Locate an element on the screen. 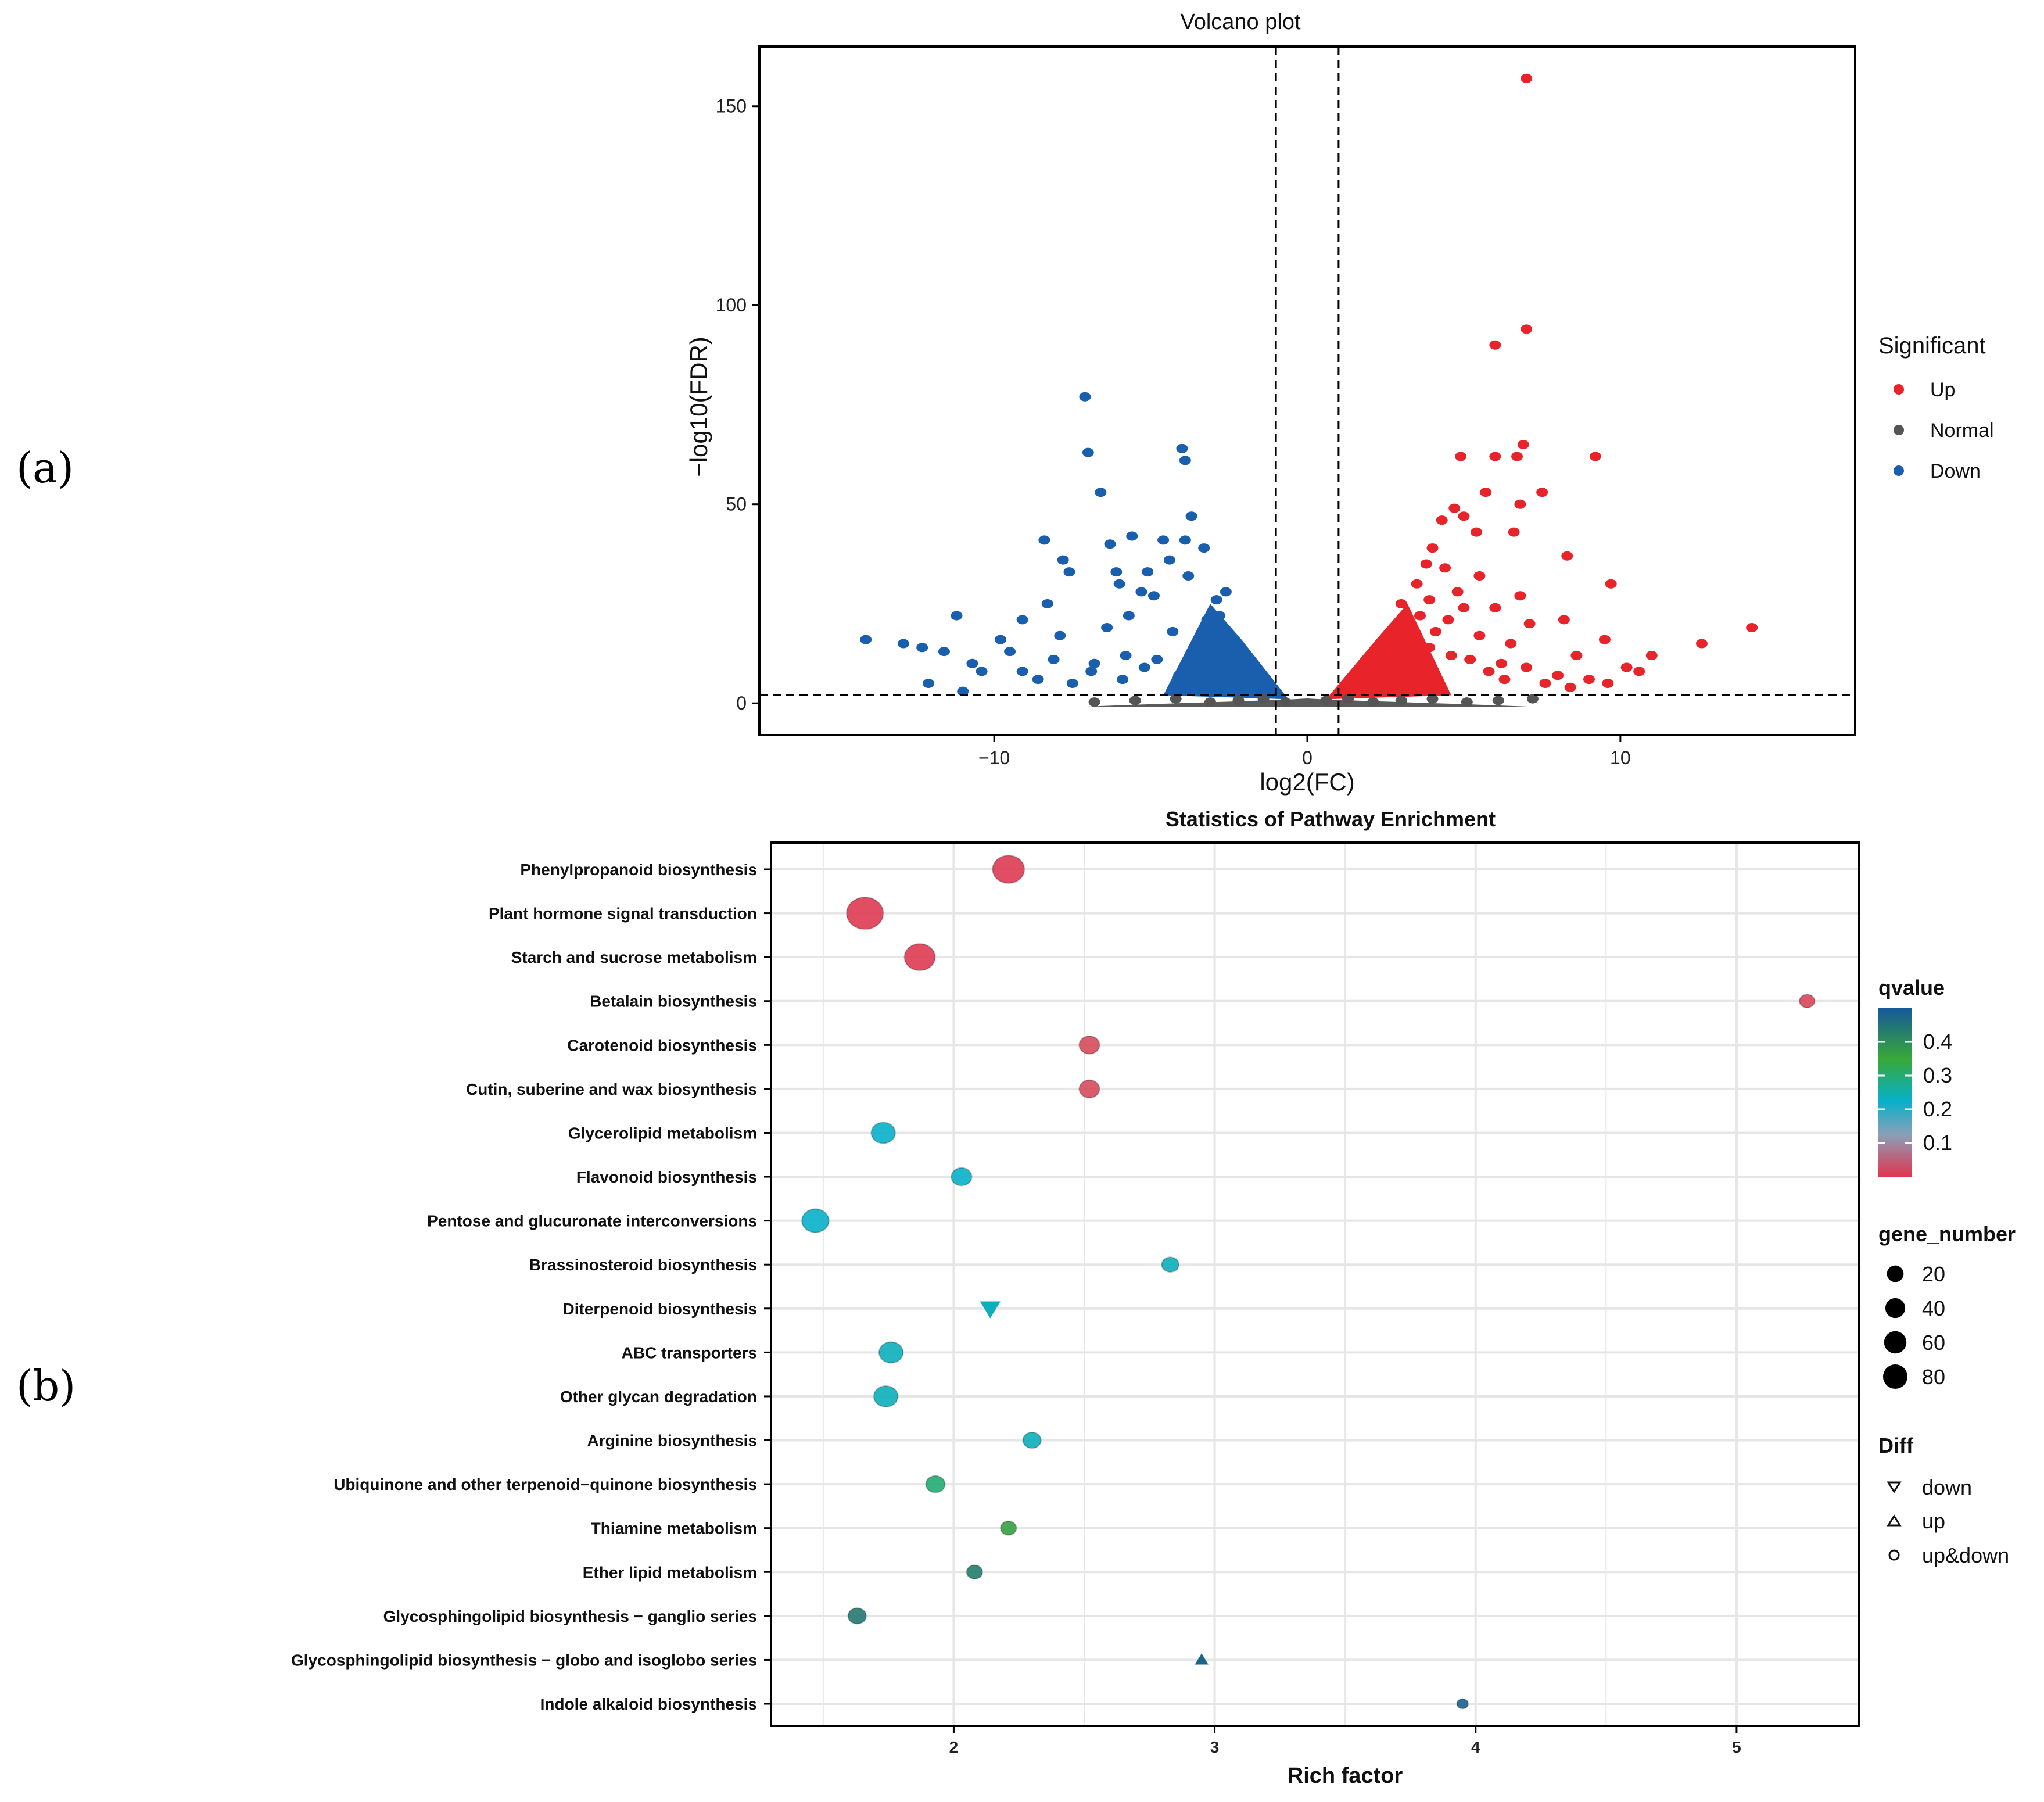 The image size is (2044, 1802). diff-down-label: down is located at coordinates (1947, 1487).